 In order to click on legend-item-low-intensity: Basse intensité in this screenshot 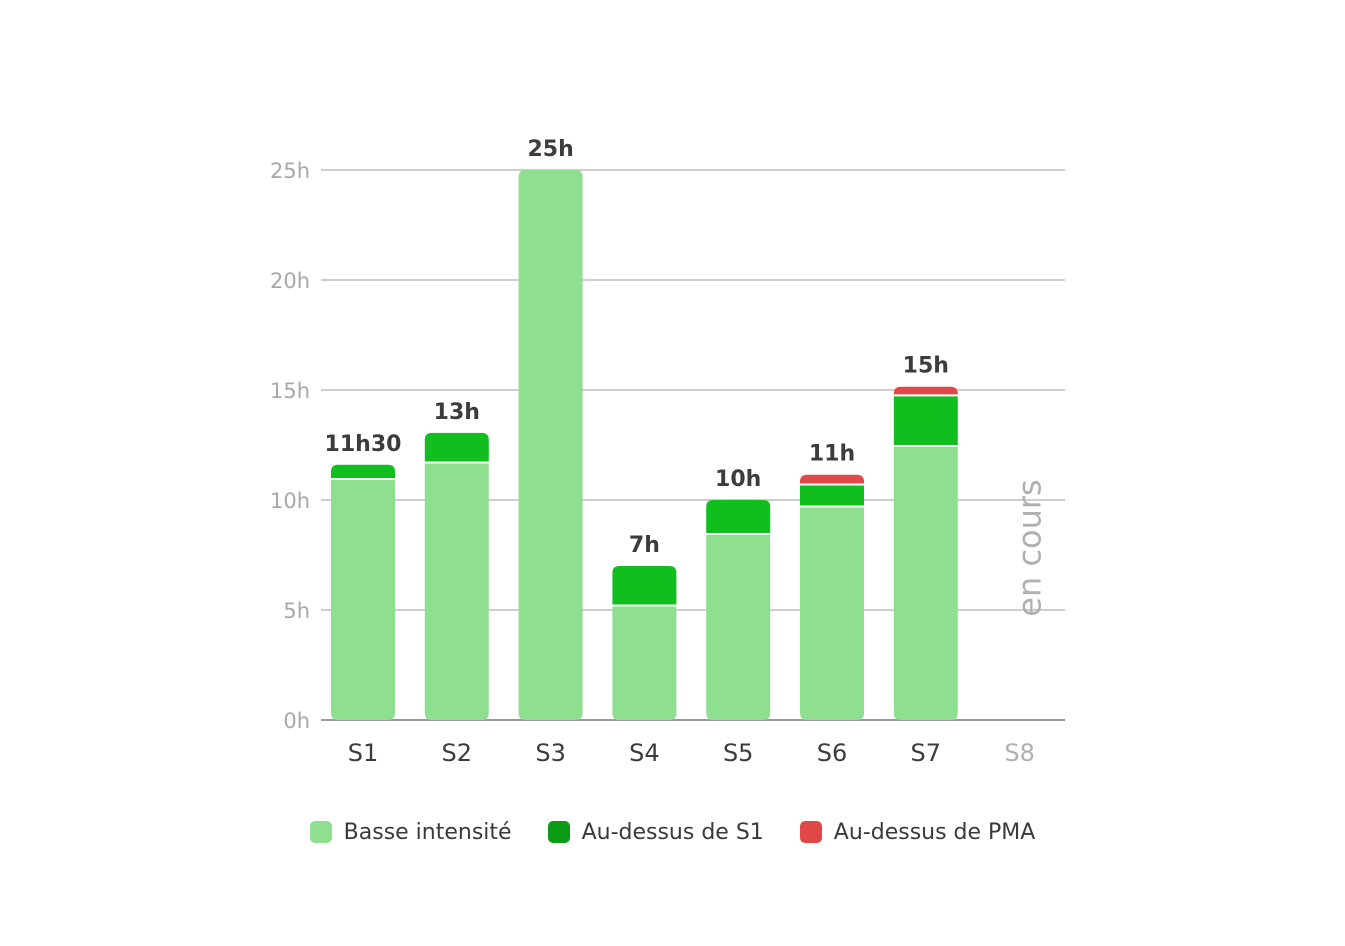, I will do `click(410, 832)`.